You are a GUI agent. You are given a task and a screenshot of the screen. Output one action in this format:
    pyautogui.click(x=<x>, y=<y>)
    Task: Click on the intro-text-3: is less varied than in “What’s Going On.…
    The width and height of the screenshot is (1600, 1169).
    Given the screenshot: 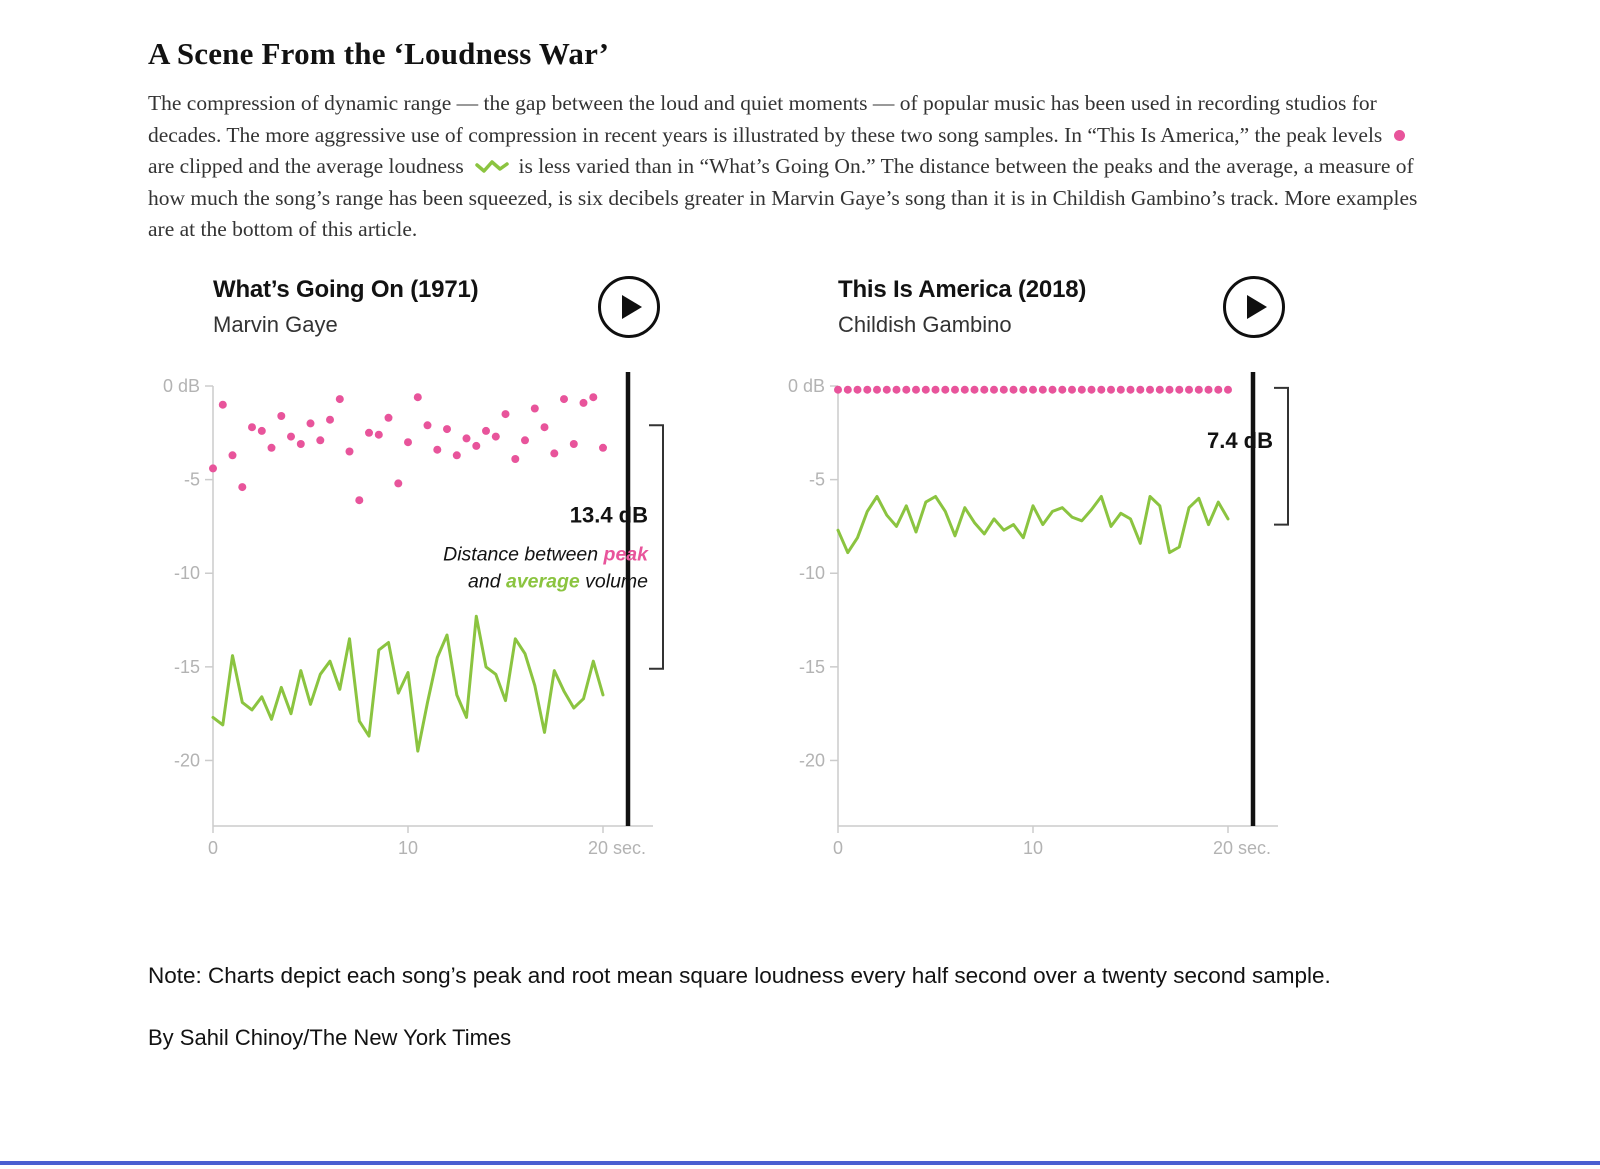 What is the action you would take?
    pyautogui.click(x=783, y=198)
    